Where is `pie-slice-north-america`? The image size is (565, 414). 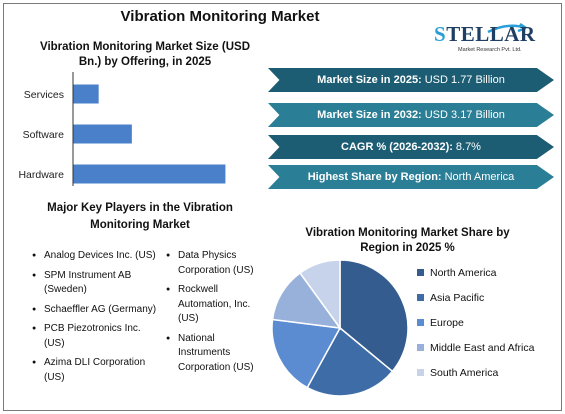
pie-slice-north-america is located at coordinates (374, 316).